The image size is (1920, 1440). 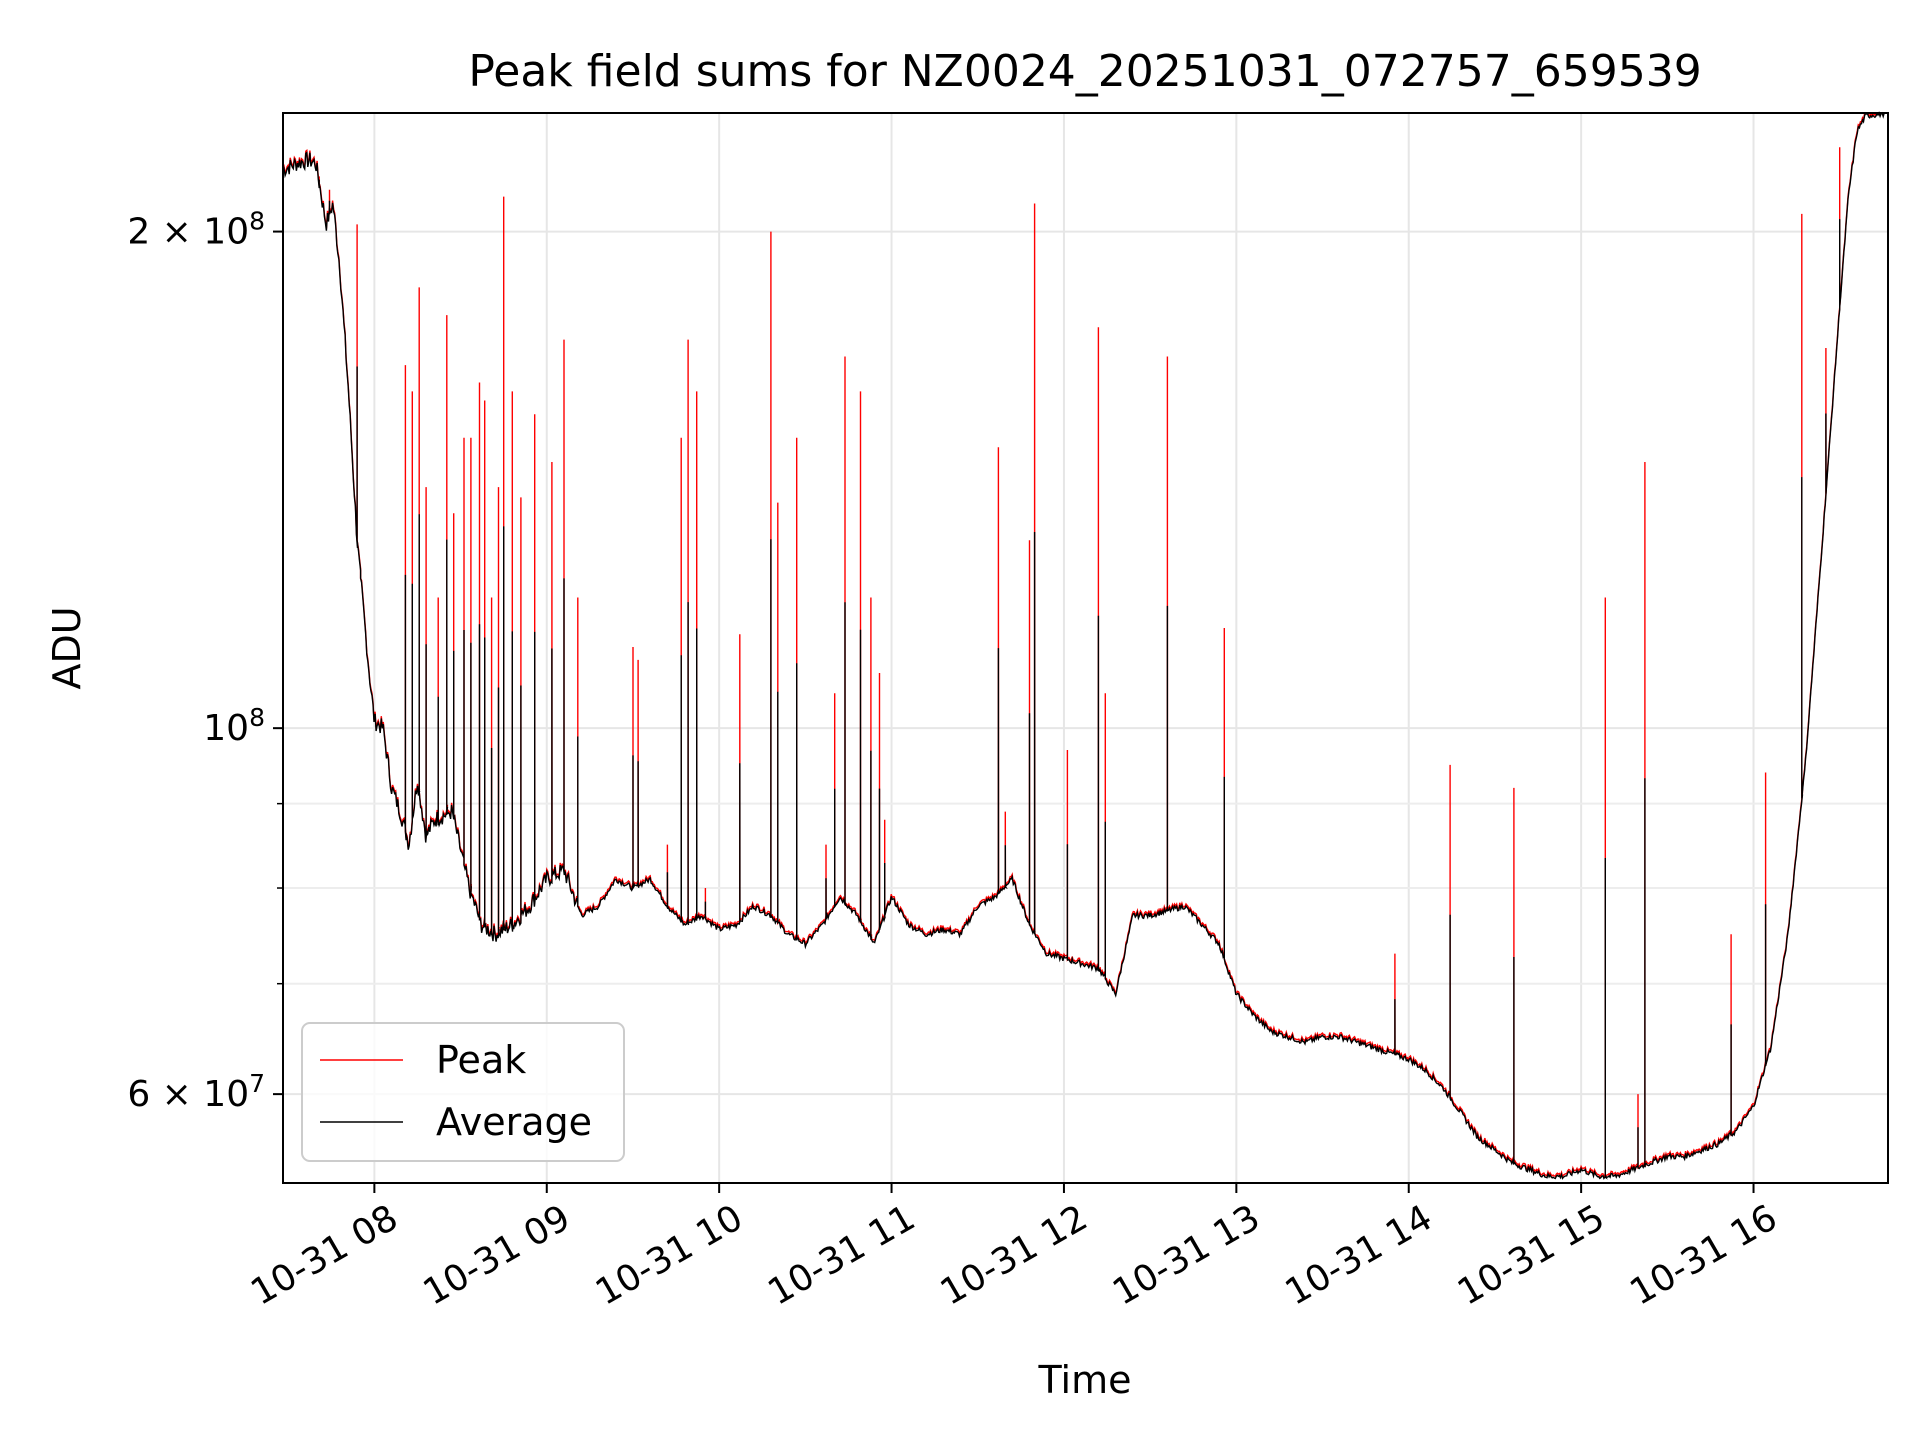 I want to click on y-tick-label: 108, so click(x=234, y=726).